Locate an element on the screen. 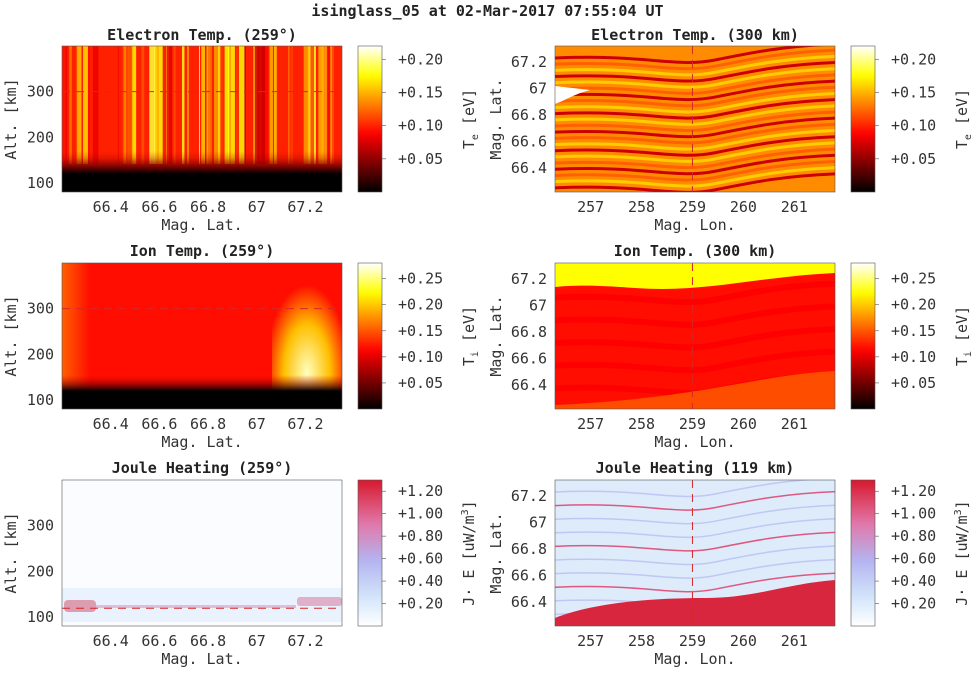 The width and height of the screenshot is (975, 675). heatmap-saturated-region is located at coordinates (572, 95).